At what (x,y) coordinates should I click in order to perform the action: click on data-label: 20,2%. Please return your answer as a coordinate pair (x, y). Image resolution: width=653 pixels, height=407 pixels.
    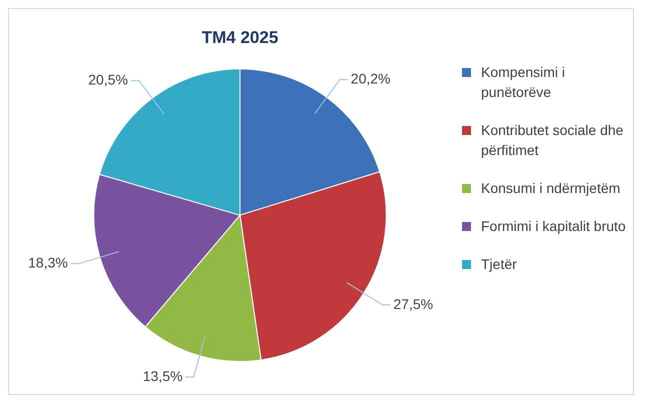
    Looking at the image, I should click on (370, 78).